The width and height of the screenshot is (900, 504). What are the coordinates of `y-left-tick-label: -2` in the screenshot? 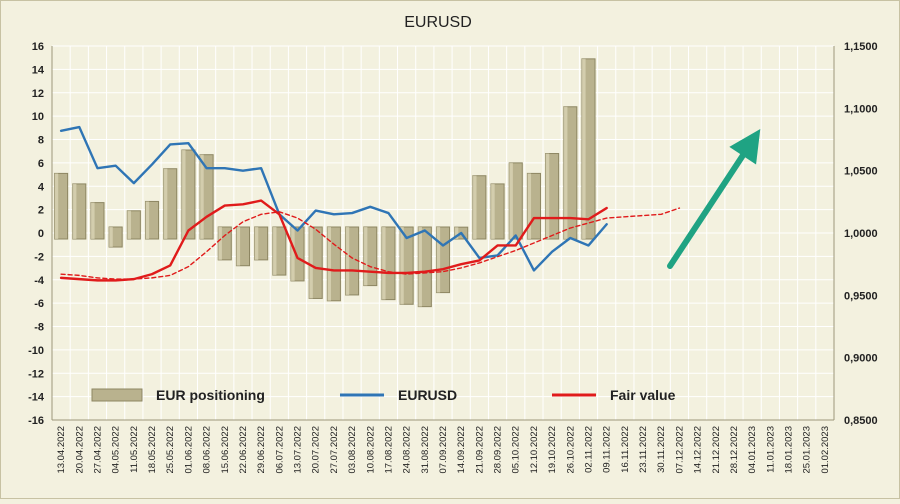 It's located at (39, 257).